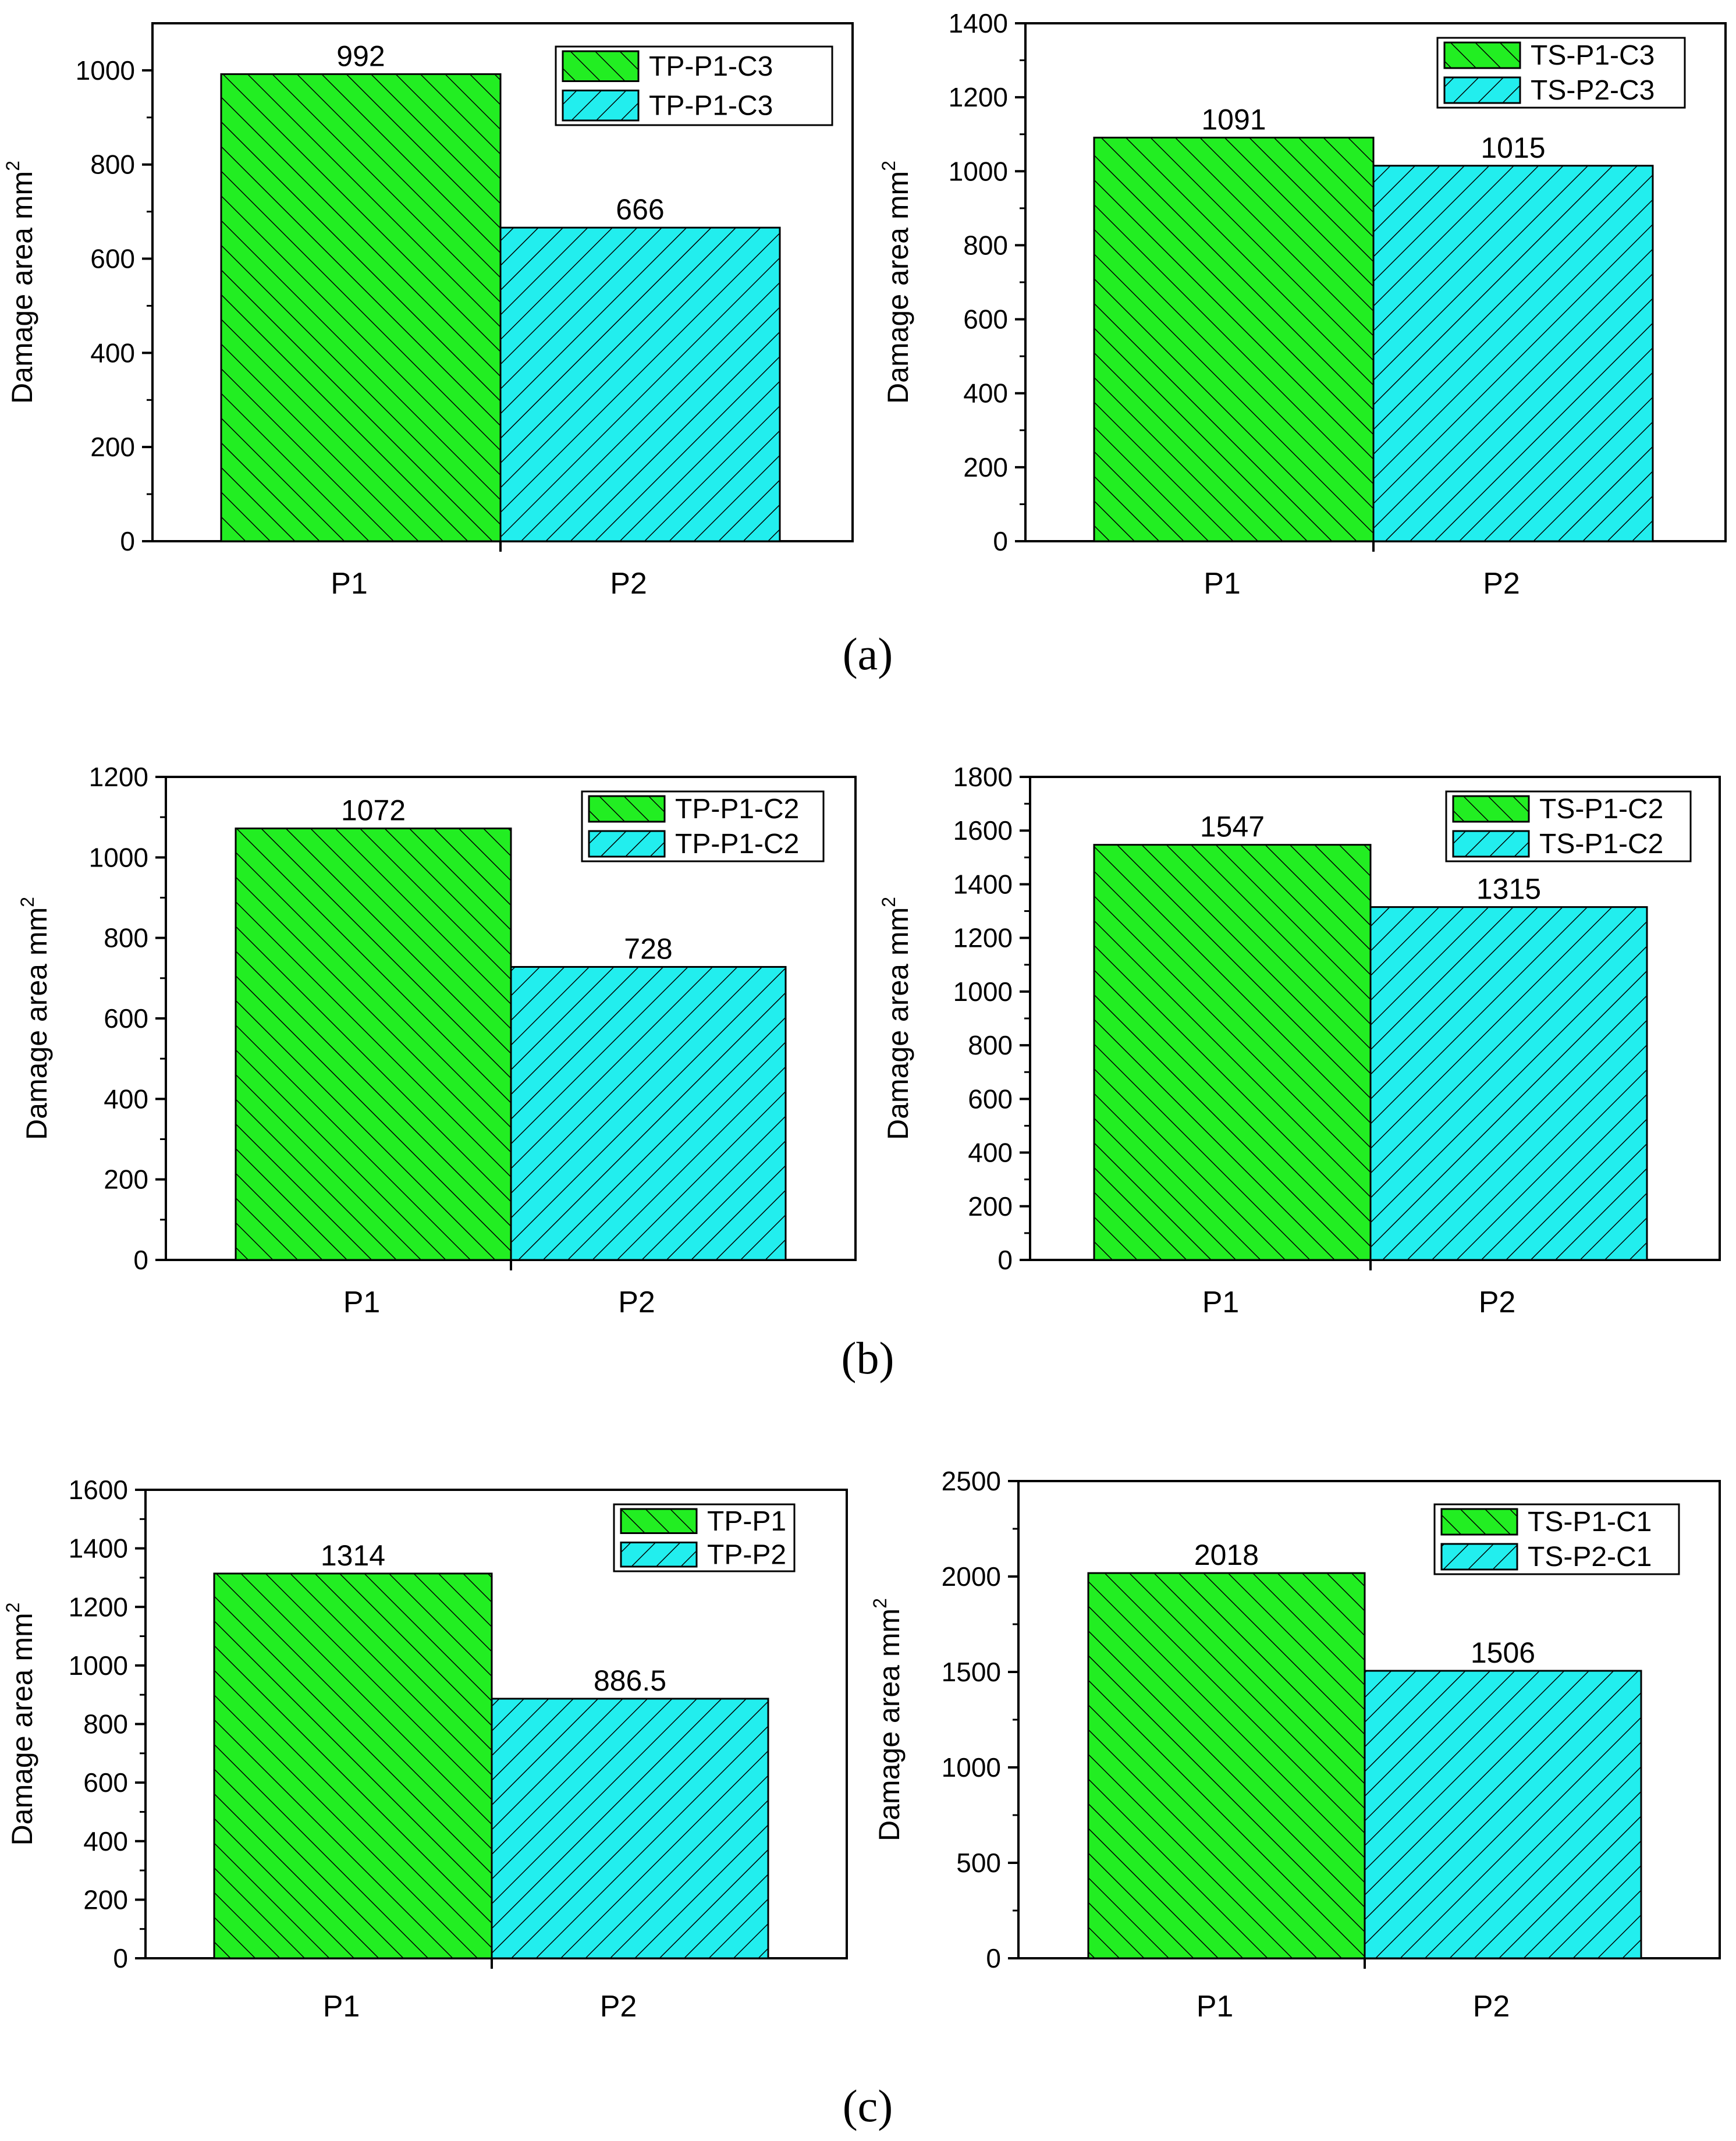  What do you see at coordinates (630, 1680) in the screenshot?
I see `bar-value-label: 886.5` at bounding box center [630, 1680].